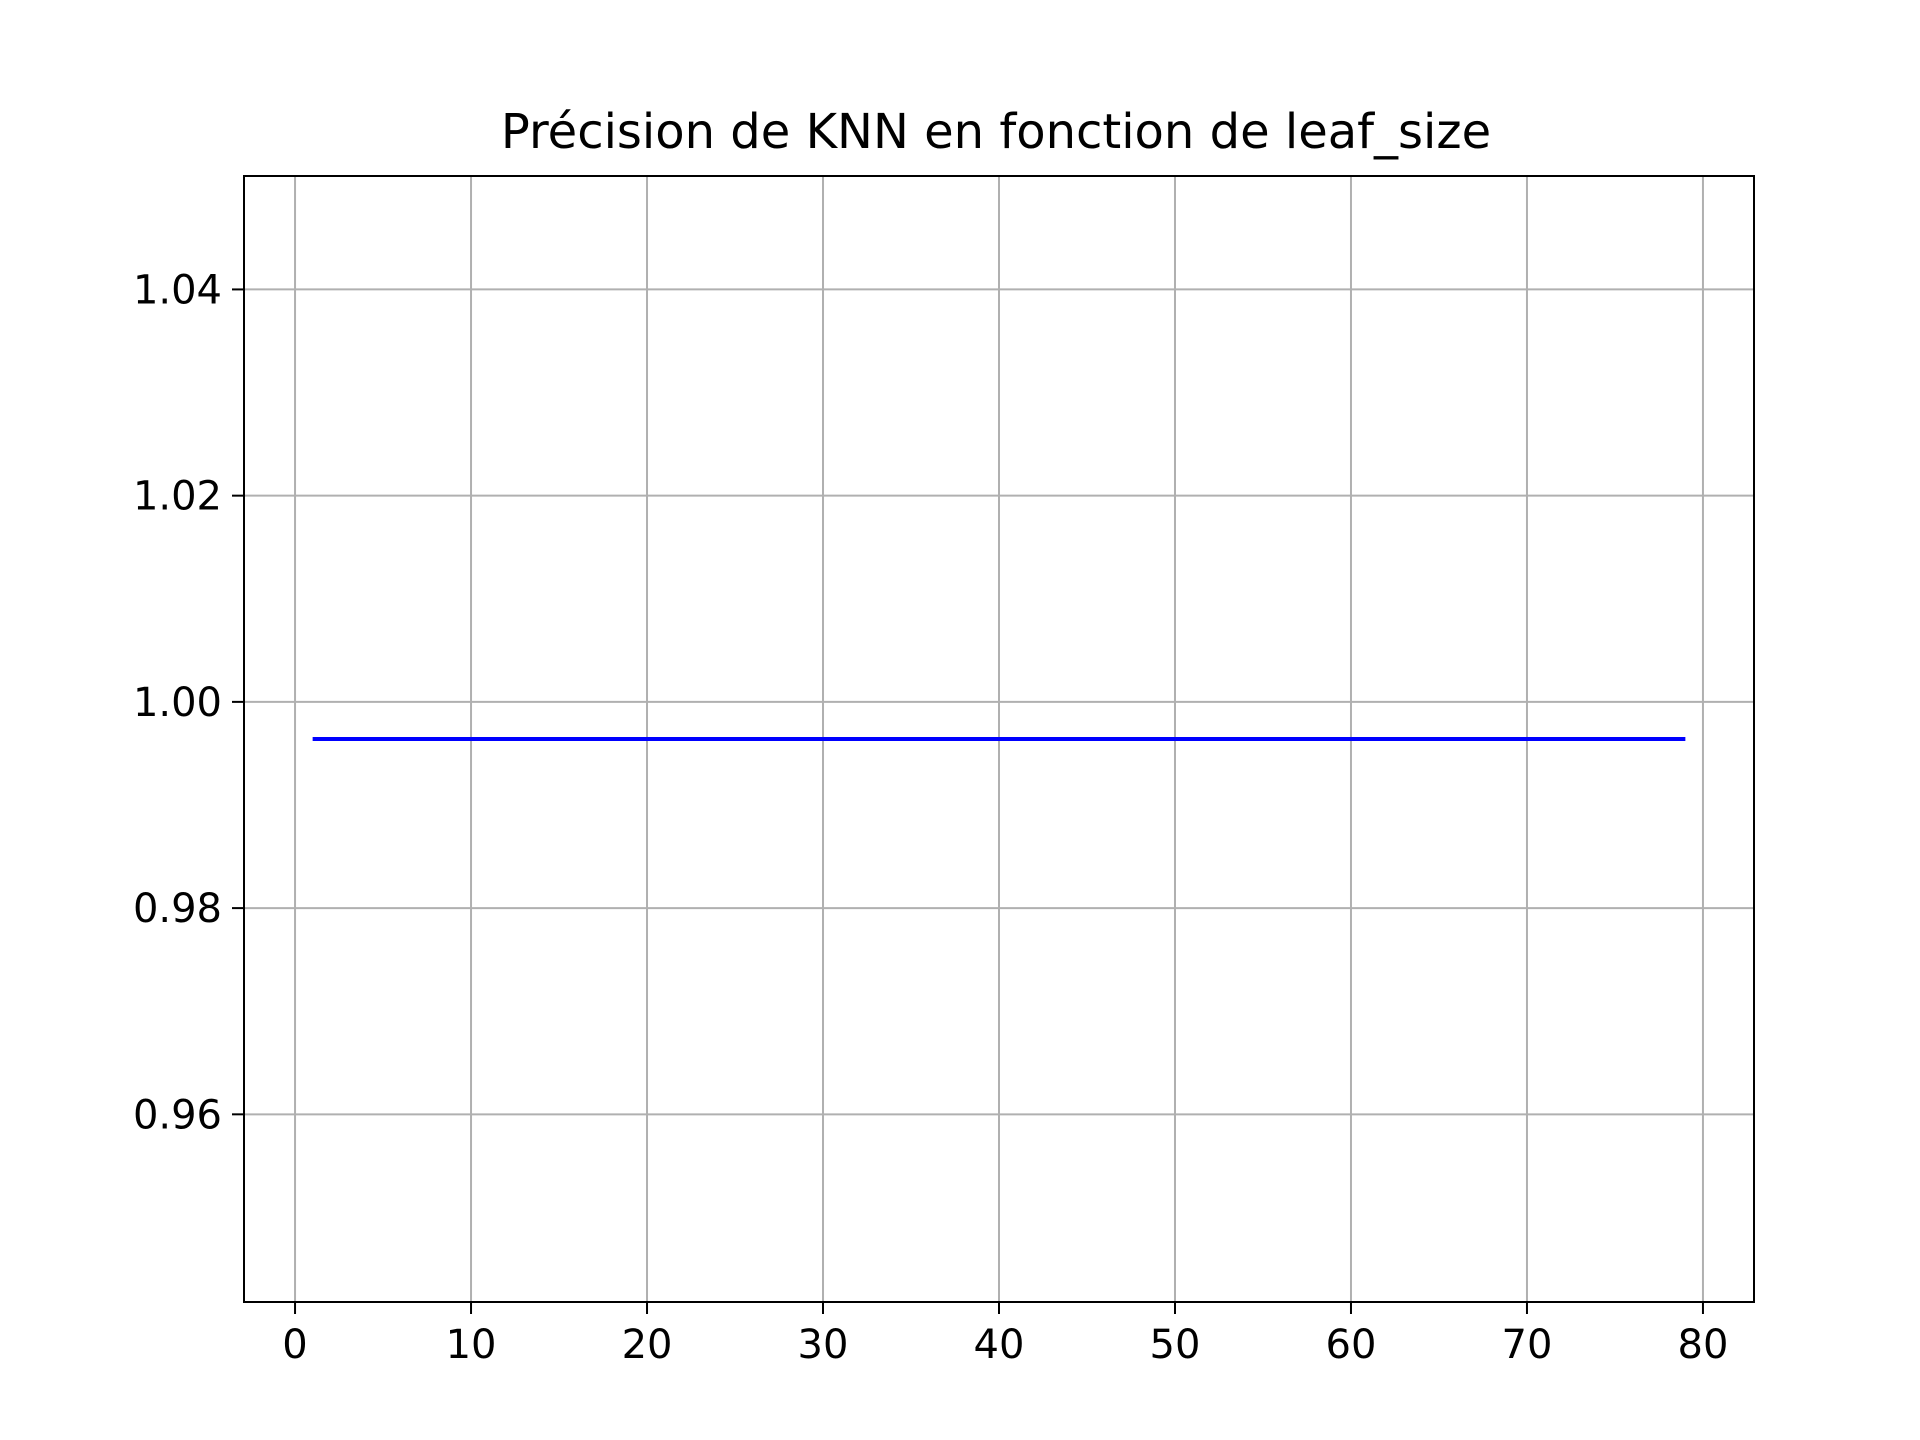  What do you see at coordinates (1703, 1345) in the screenshot?
I see `x-tick-label: 80` at bounding box center [1703, 1345].